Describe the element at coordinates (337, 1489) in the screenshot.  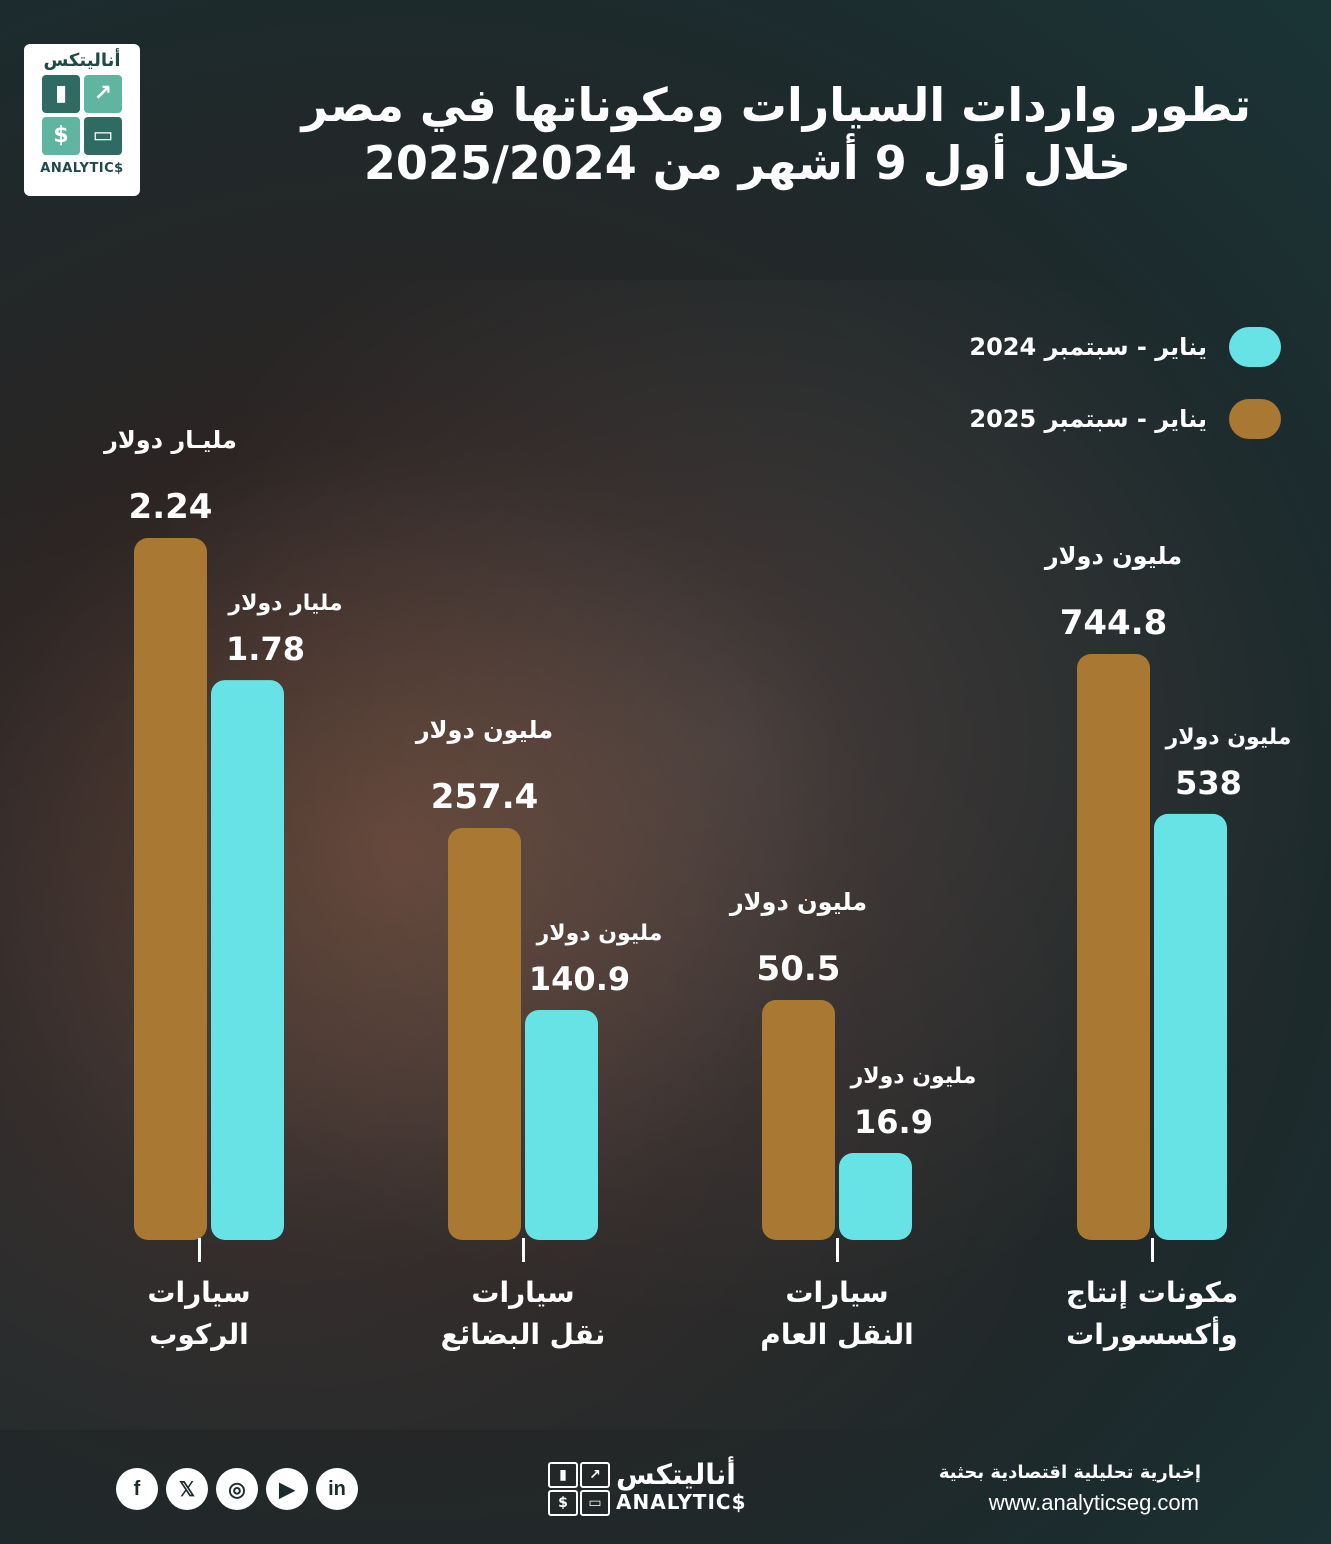
I see `linkedin-icon: in` at that location.